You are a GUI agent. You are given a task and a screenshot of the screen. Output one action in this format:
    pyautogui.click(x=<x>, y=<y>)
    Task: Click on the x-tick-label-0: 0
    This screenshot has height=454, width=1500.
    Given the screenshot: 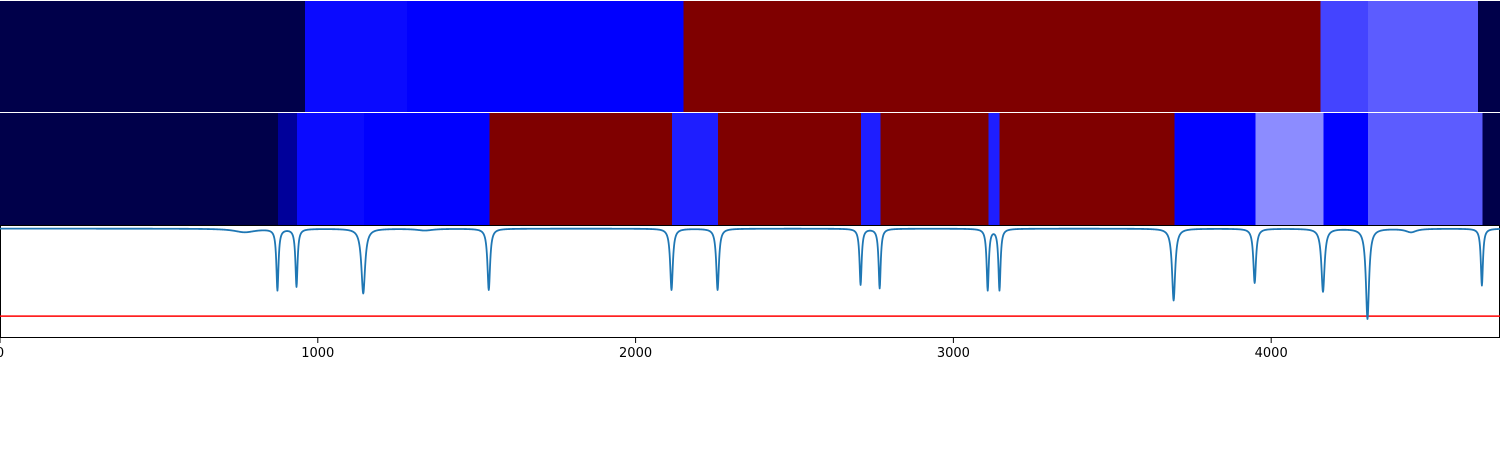 What is the action you would take?
    pyautogui.click(x=2, y=353)
    